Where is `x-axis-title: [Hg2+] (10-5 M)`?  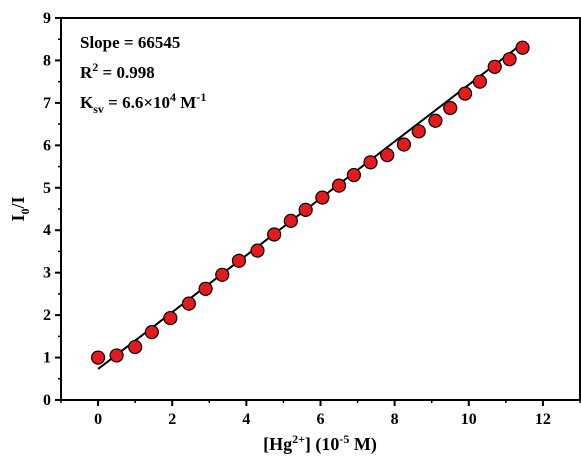
x-axis-title: [Hg2+] (10-5 M) is located at coordinates (320, 443).